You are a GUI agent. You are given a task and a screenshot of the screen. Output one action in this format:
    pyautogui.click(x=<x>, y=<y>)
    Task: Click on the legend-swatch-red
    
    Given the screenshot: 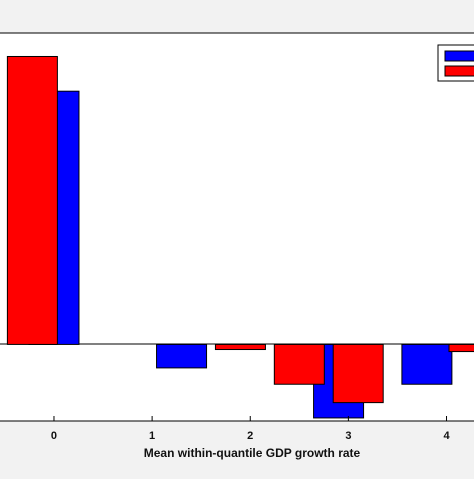 What is the action you would take?
    pyautogui.click(x=459, y=71)
    